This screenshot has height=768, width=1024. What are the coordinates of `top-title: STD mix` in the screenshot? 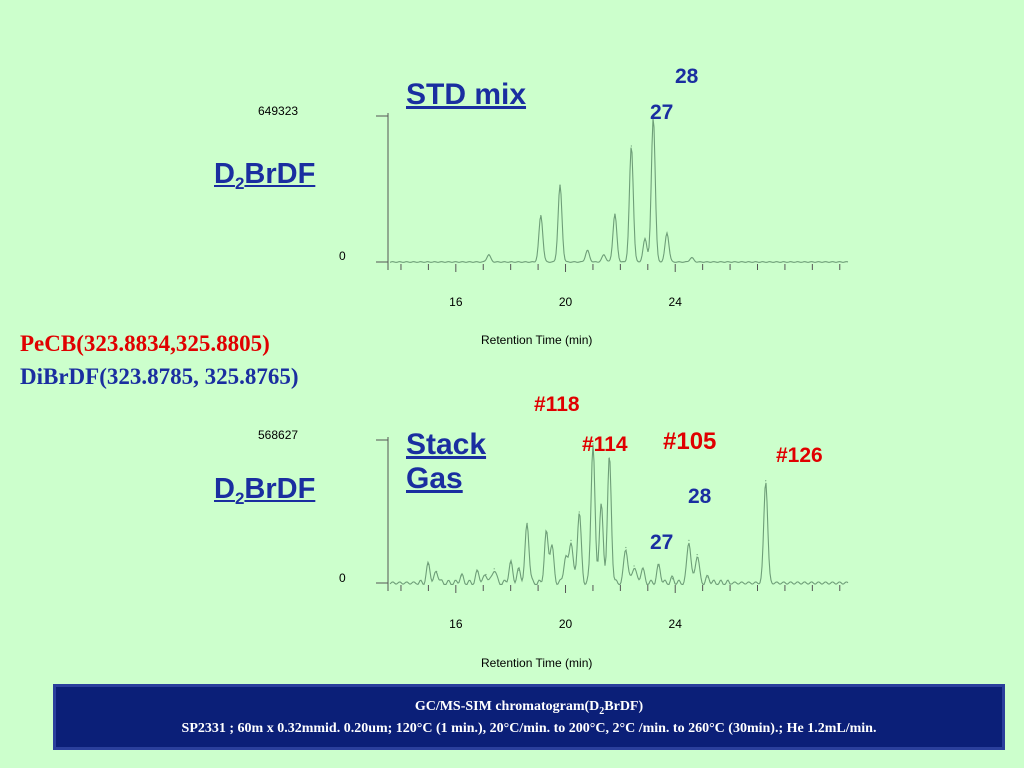 It's located at (466, 94).